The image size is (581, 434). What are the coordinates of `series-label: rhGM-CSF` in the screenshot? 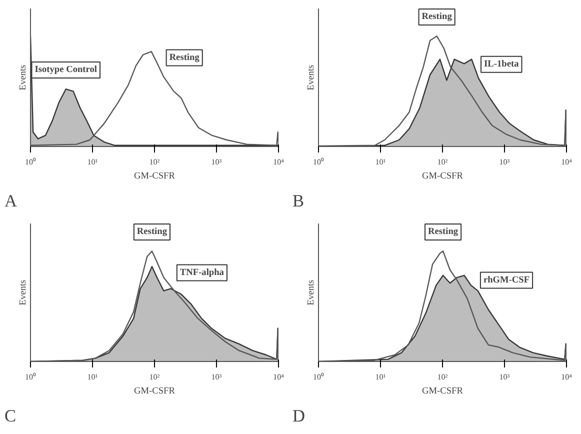 It's located at (506, 280).